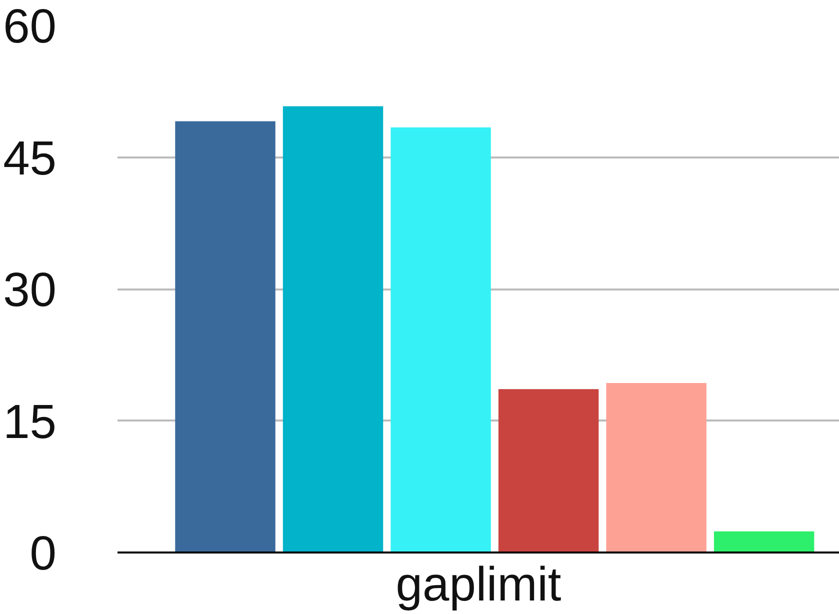 The height and width of the screenshot is (614, 839). Describe the element at coordinates (29, 27) in the screenshot. I see `y-tick-label: 60` at that location.